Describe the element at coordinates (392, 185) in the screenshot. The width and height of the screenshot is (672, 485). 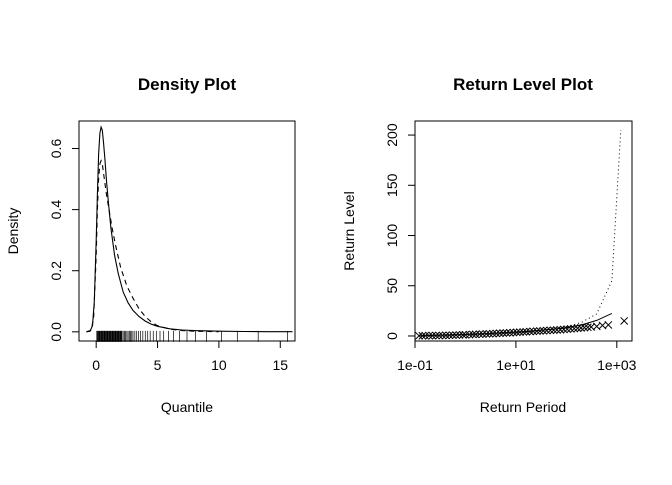
I see `return-level-y-tick-label: 150` at that location.